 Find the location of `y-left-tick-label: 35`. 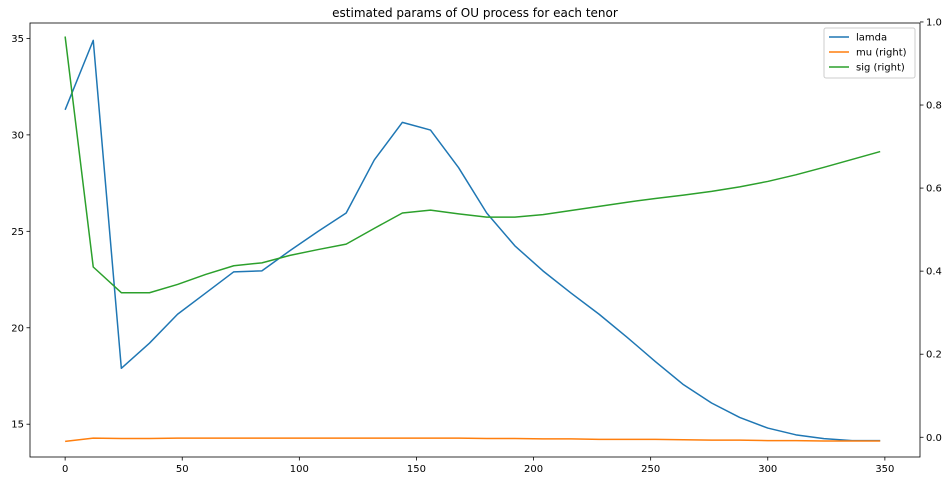

y-left-tick-label: 35 is located at coordinates (17, 39).